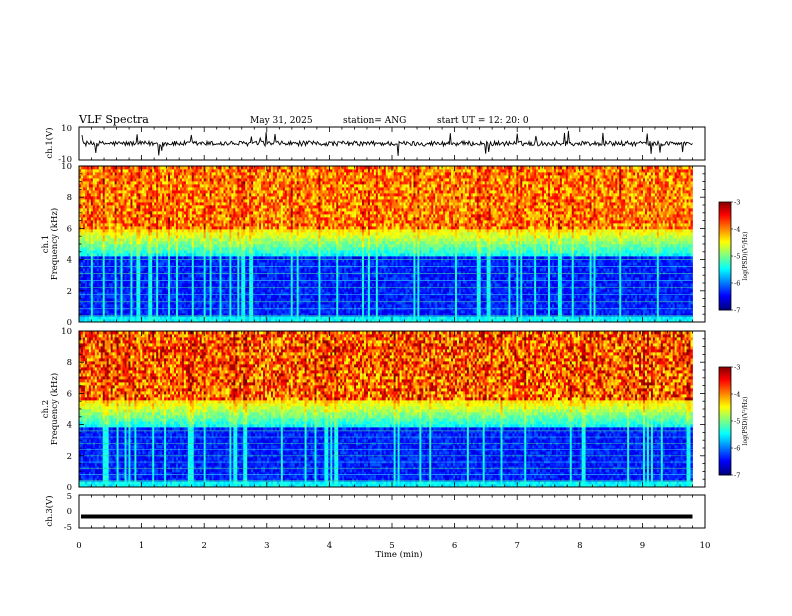 This screenshot has height=616, width=792. Describe the element at coordinates (113, 119) in the screenshot. I see `figure-title: VLF Spectra` at that location.